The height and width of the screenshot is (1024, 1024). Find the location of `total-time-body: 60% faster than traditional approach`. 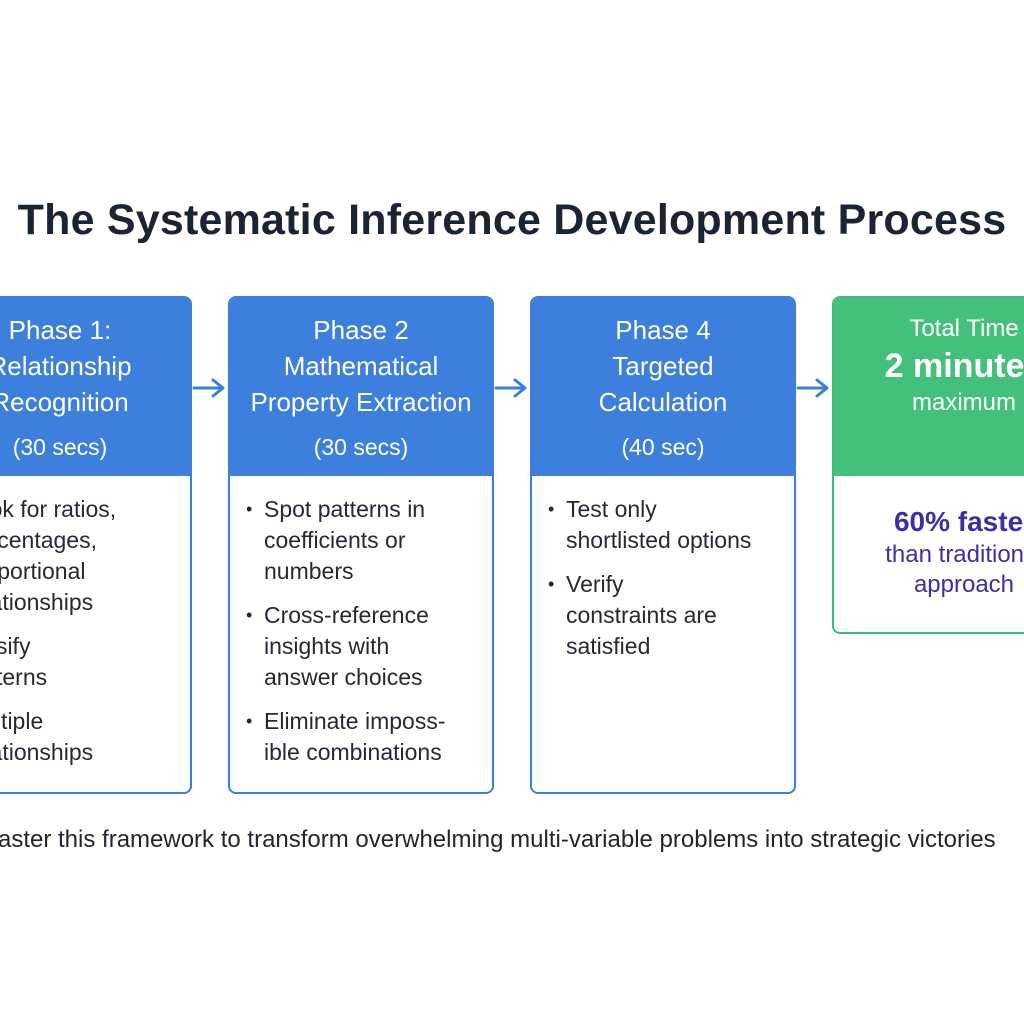

total-time-body: 60% faster than traditional approach is located at coordinates (929, 538).